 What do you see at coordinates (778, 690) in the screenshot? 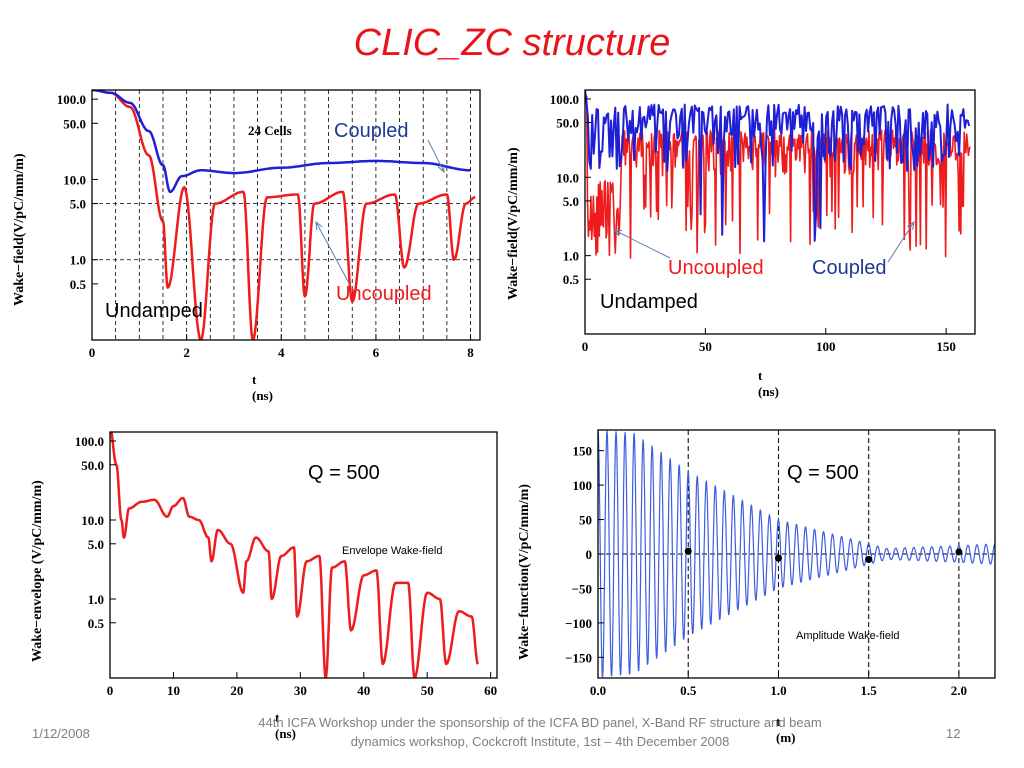
I see `chart4-xtick-label: 1.0` at bounding box center [778, 690].